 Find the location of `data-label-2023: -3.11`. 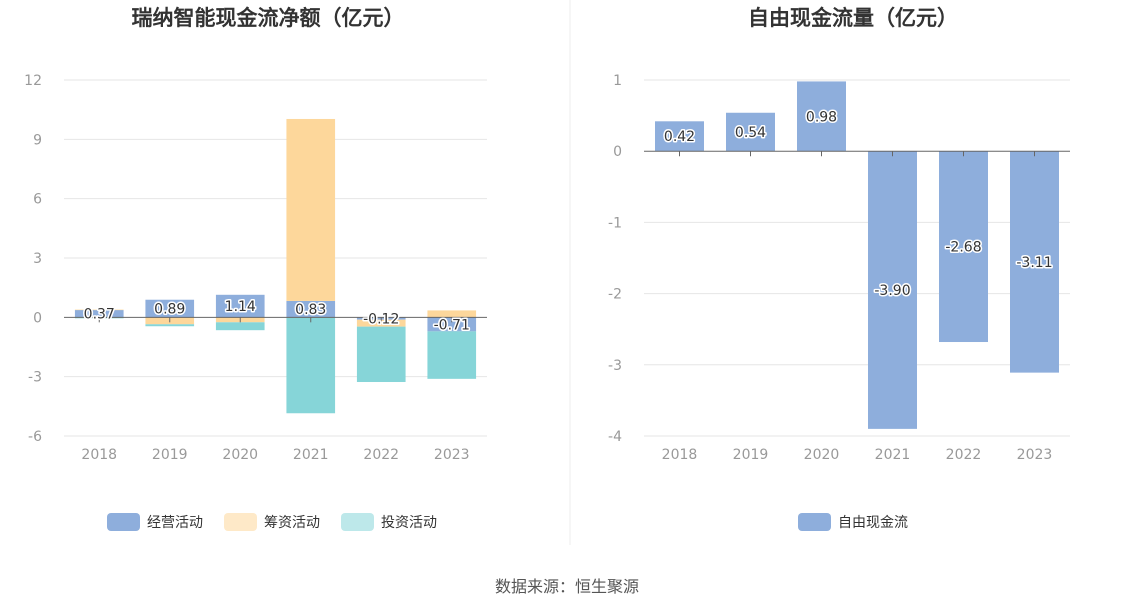

data-label-2023: -3.11 is located at coordinates (1034, 263).